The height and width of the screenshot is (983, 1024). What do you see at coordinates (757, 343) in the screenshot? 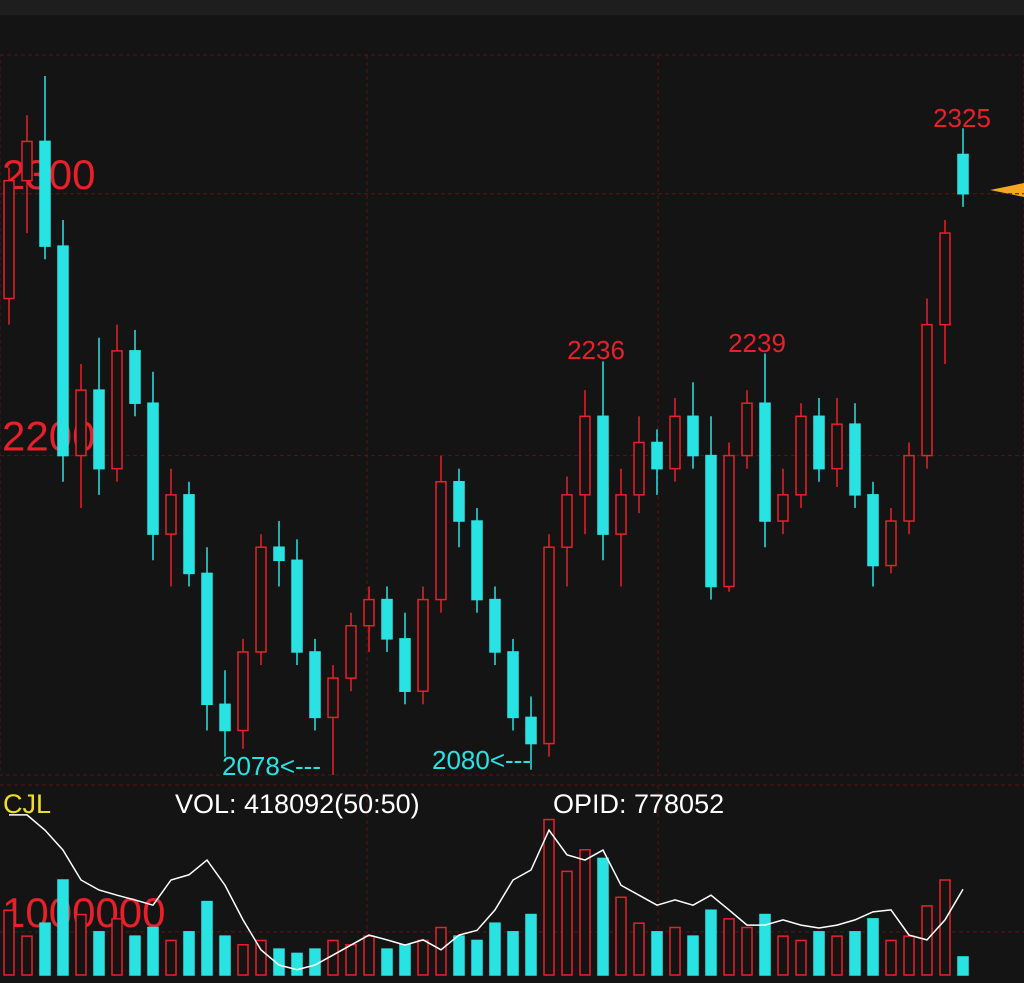
I see `annotation: 2239` at bounding box center [757, 343].